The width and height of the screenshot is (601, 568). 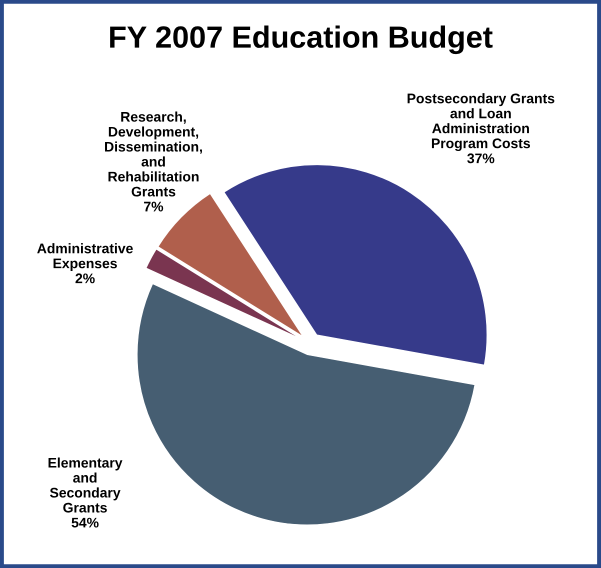 I want to click on data-label: 37%, so click(x=480, y=158).